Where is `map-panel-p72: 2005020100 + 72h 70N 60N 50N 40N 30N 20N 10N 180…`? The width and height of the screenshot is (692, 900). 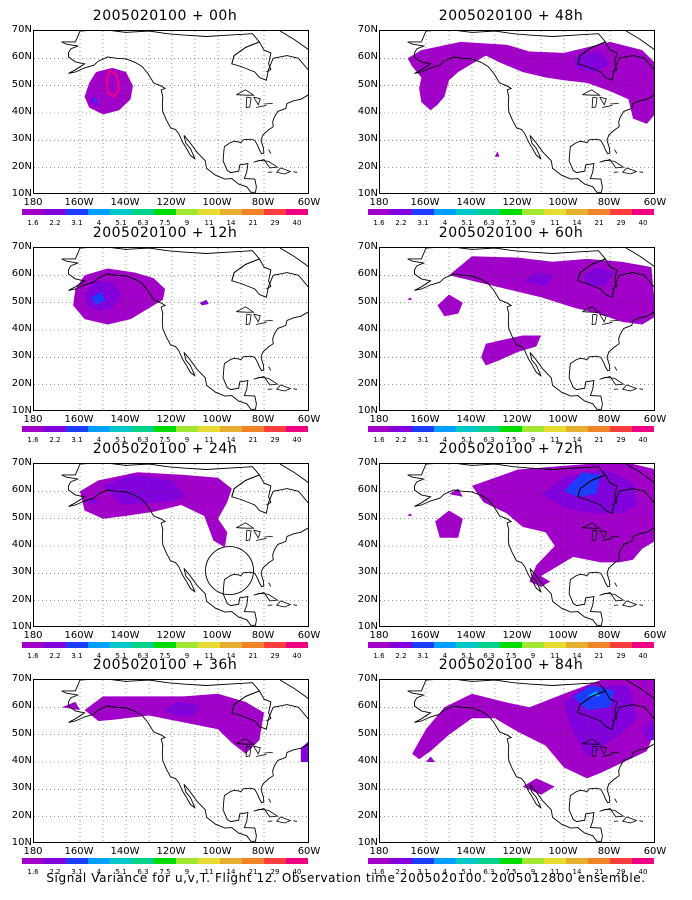 map-panel-p72: 2005020100 + 72h 70N 60N 50N 40N 30N 20N 10N 180… is located at coordinates (511, 550).